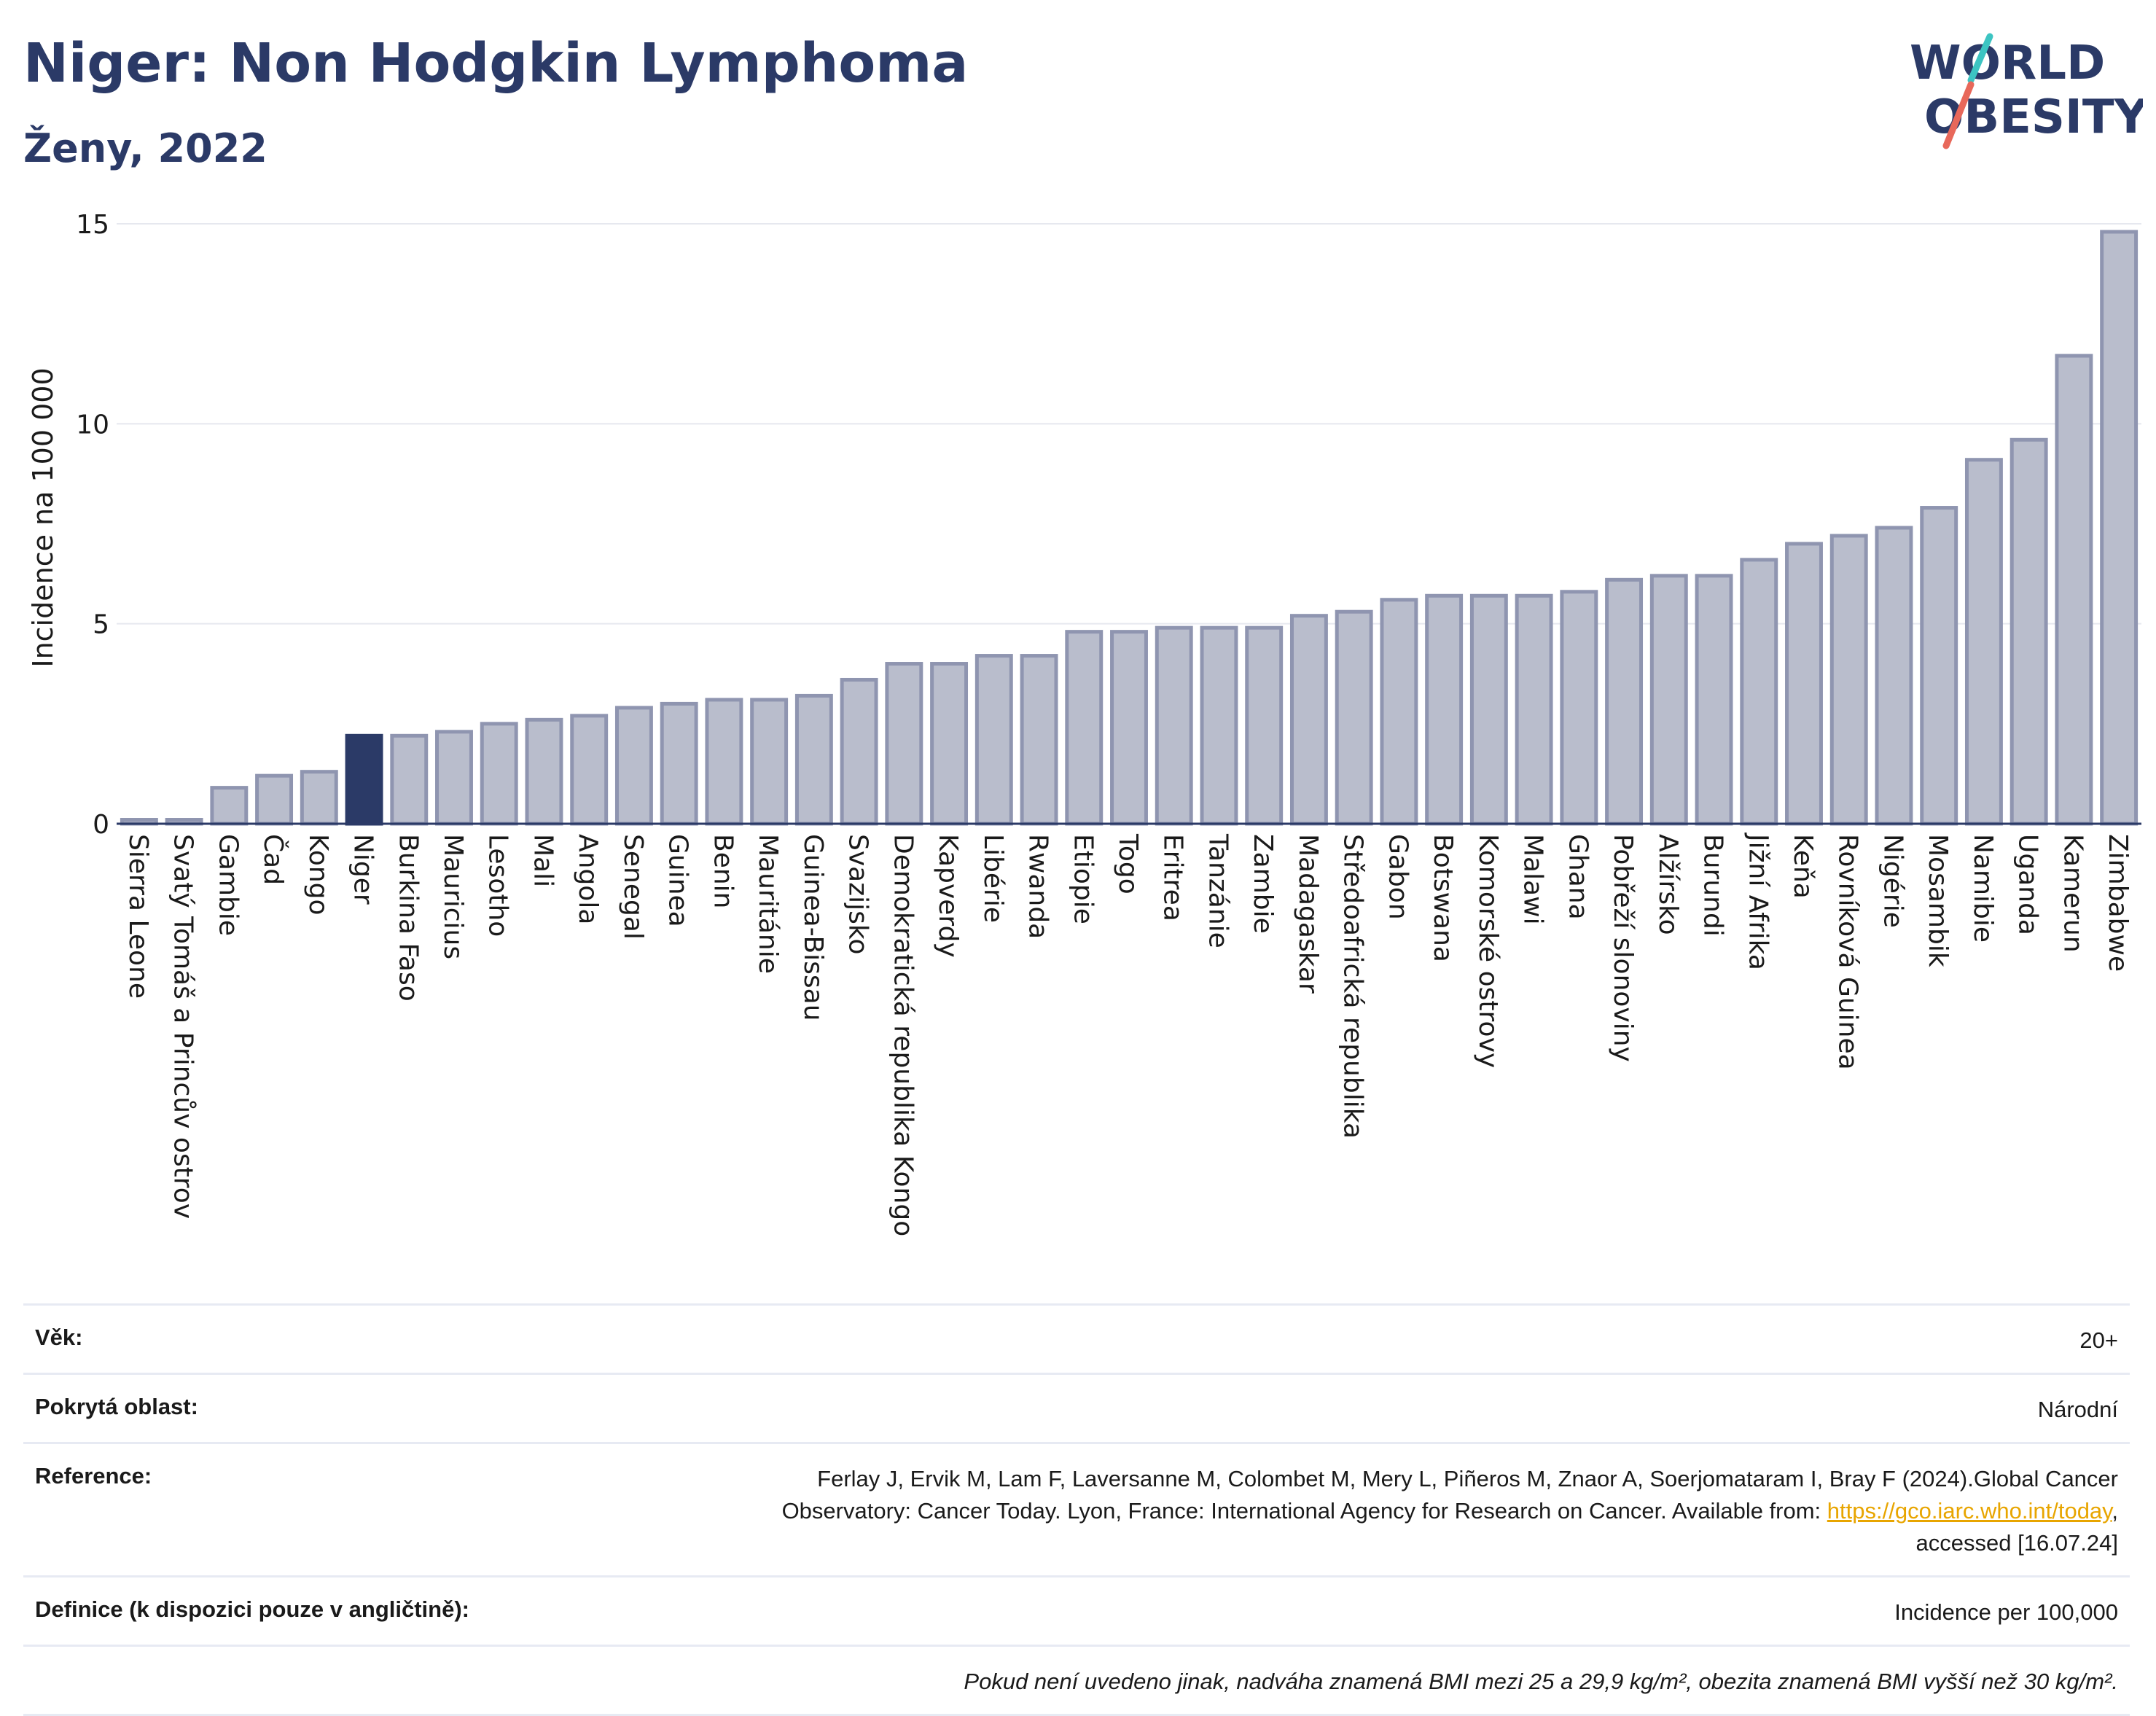  What do you see at coordinates (2028, 884) in the screenshot?
I see `x-tick-label: Uganda` at bounding box center [2028, 884].